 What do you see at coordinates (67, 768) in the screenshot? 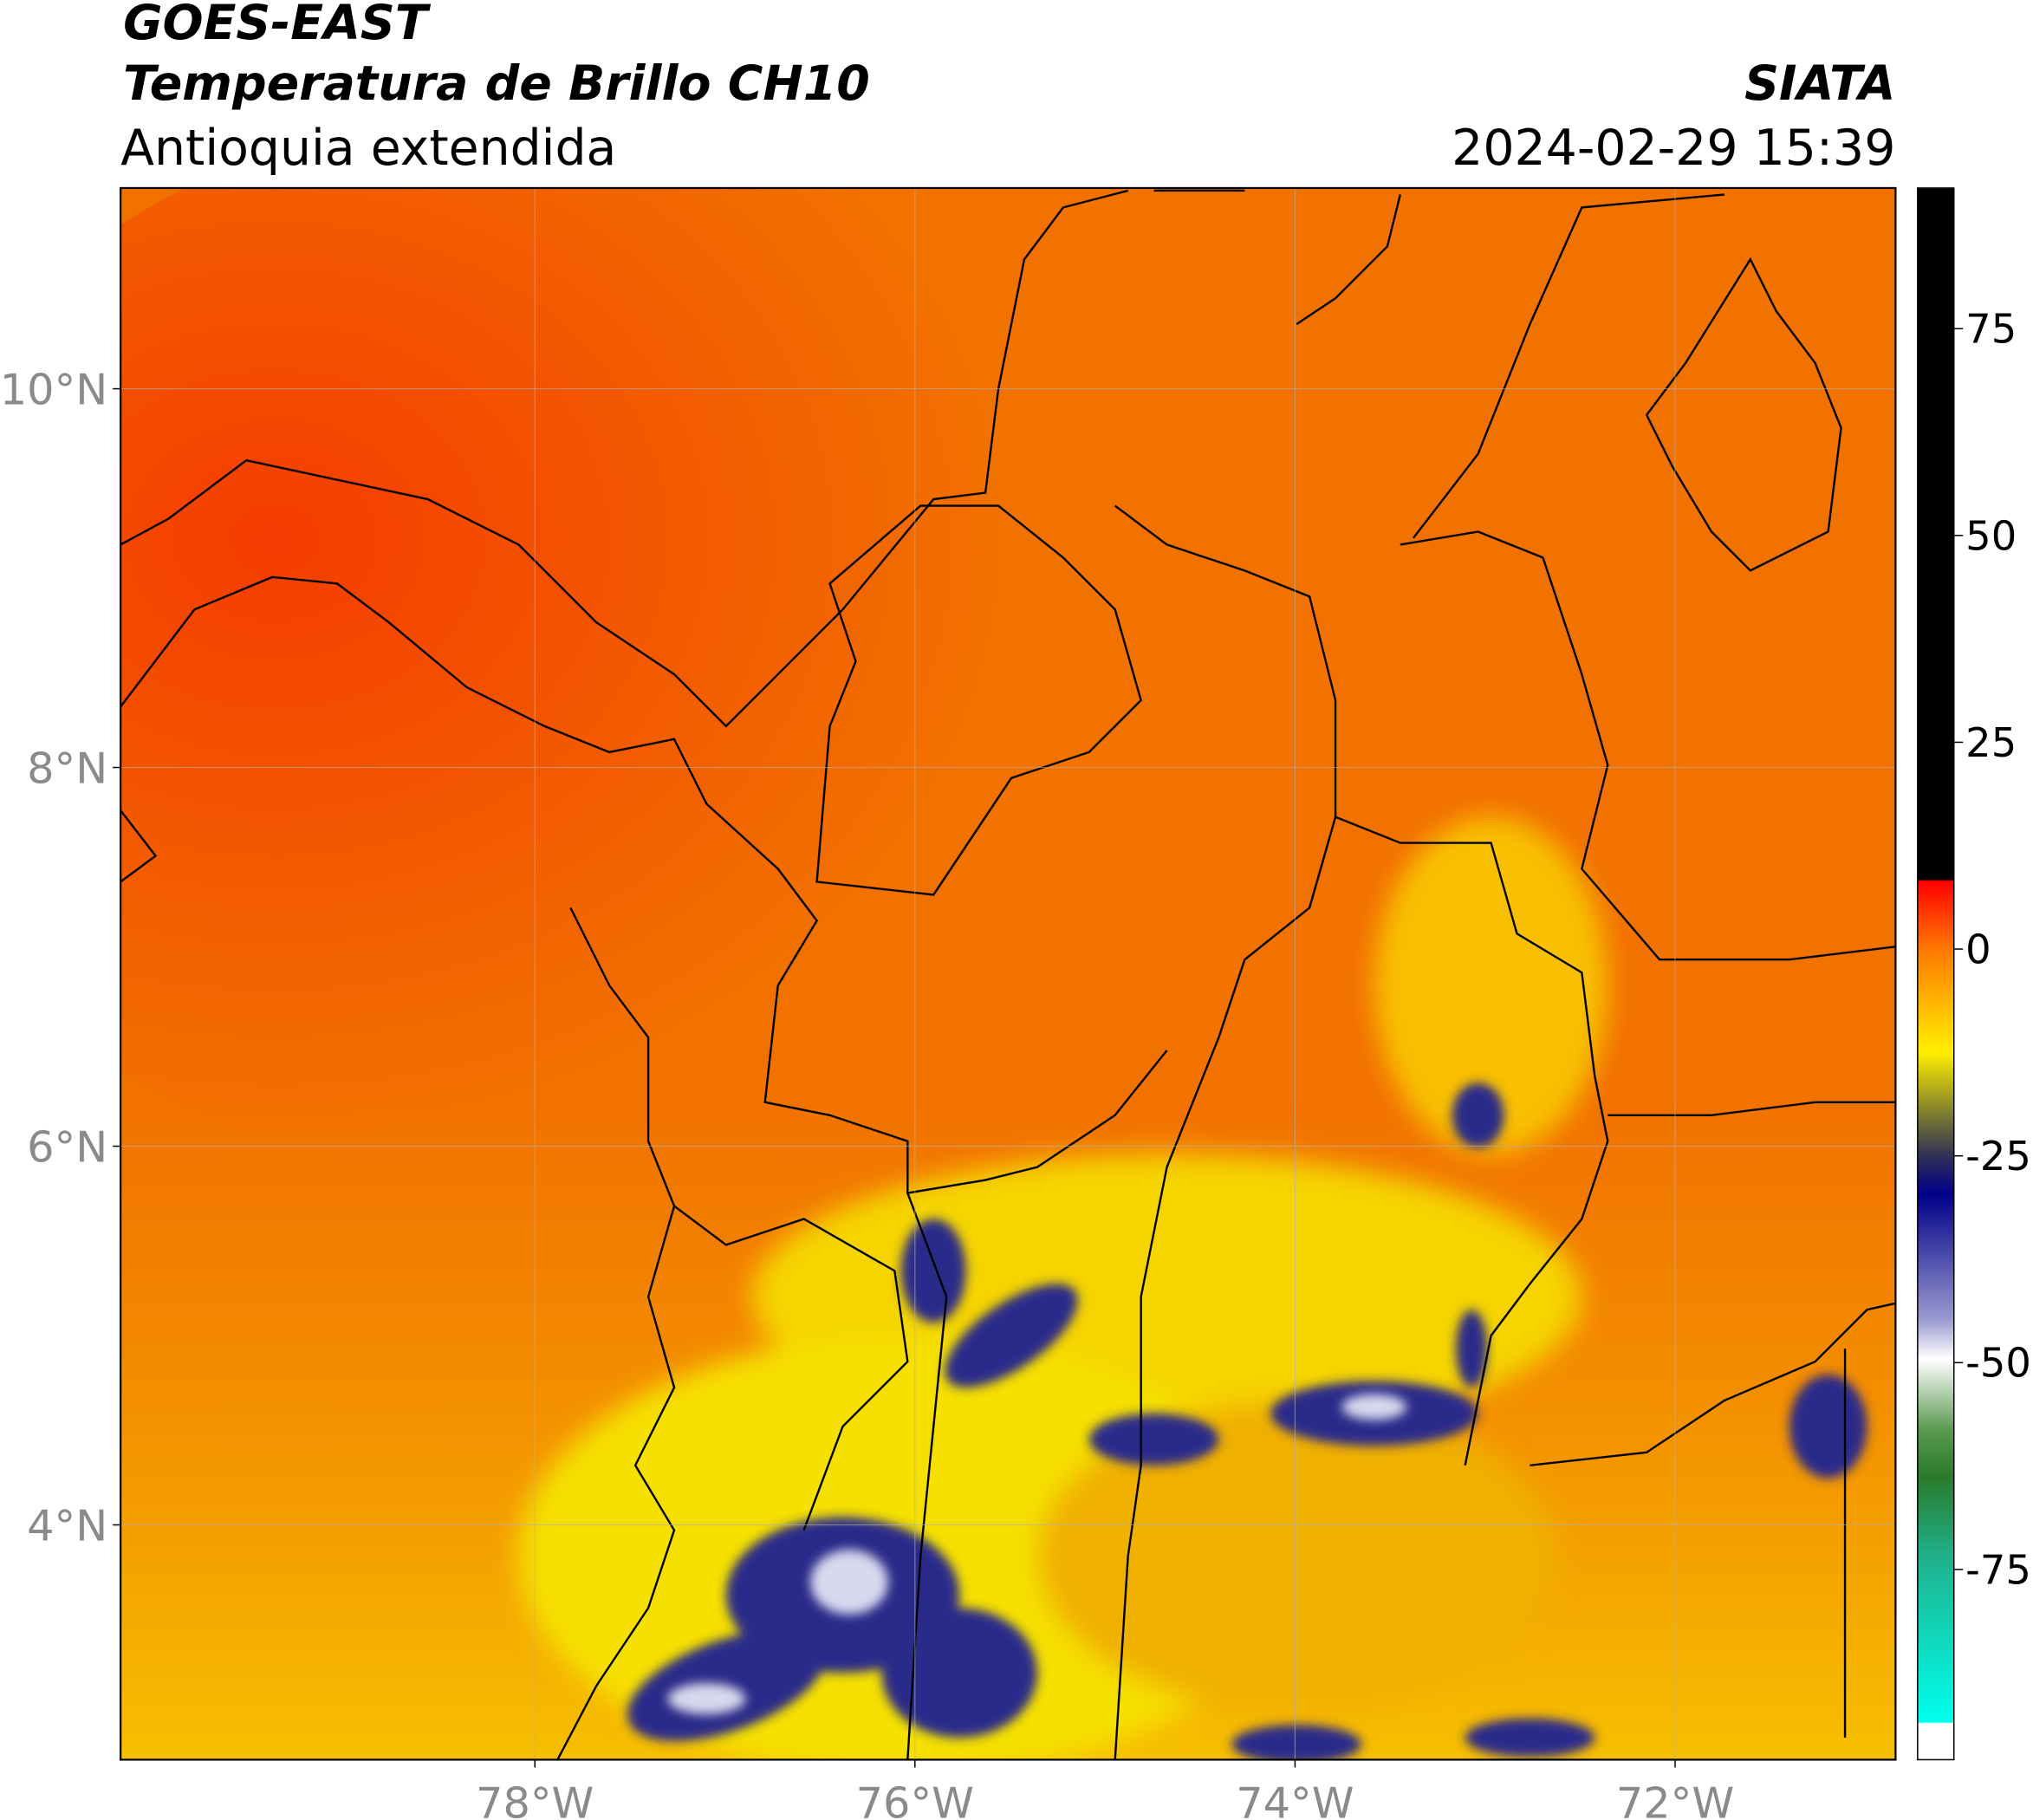
I see `y-tick-label: 8°N` at bounding box center [67, 768].